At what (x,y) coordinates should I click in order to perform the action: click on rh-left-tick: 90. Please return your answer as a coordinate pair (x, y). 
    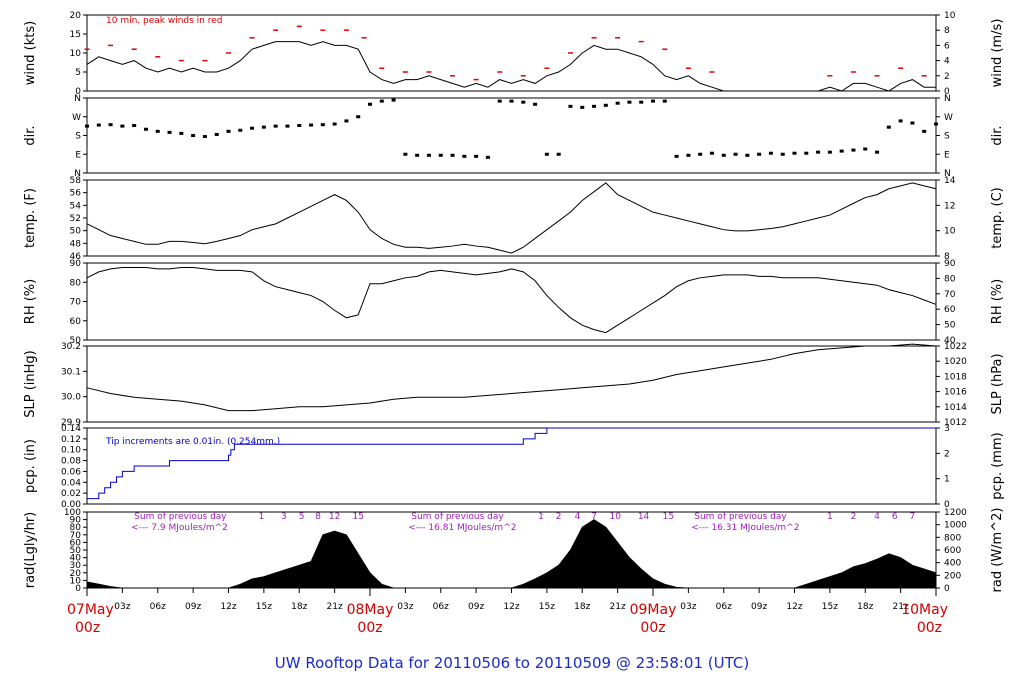
    Looking at the image, I should click on (76, 264).